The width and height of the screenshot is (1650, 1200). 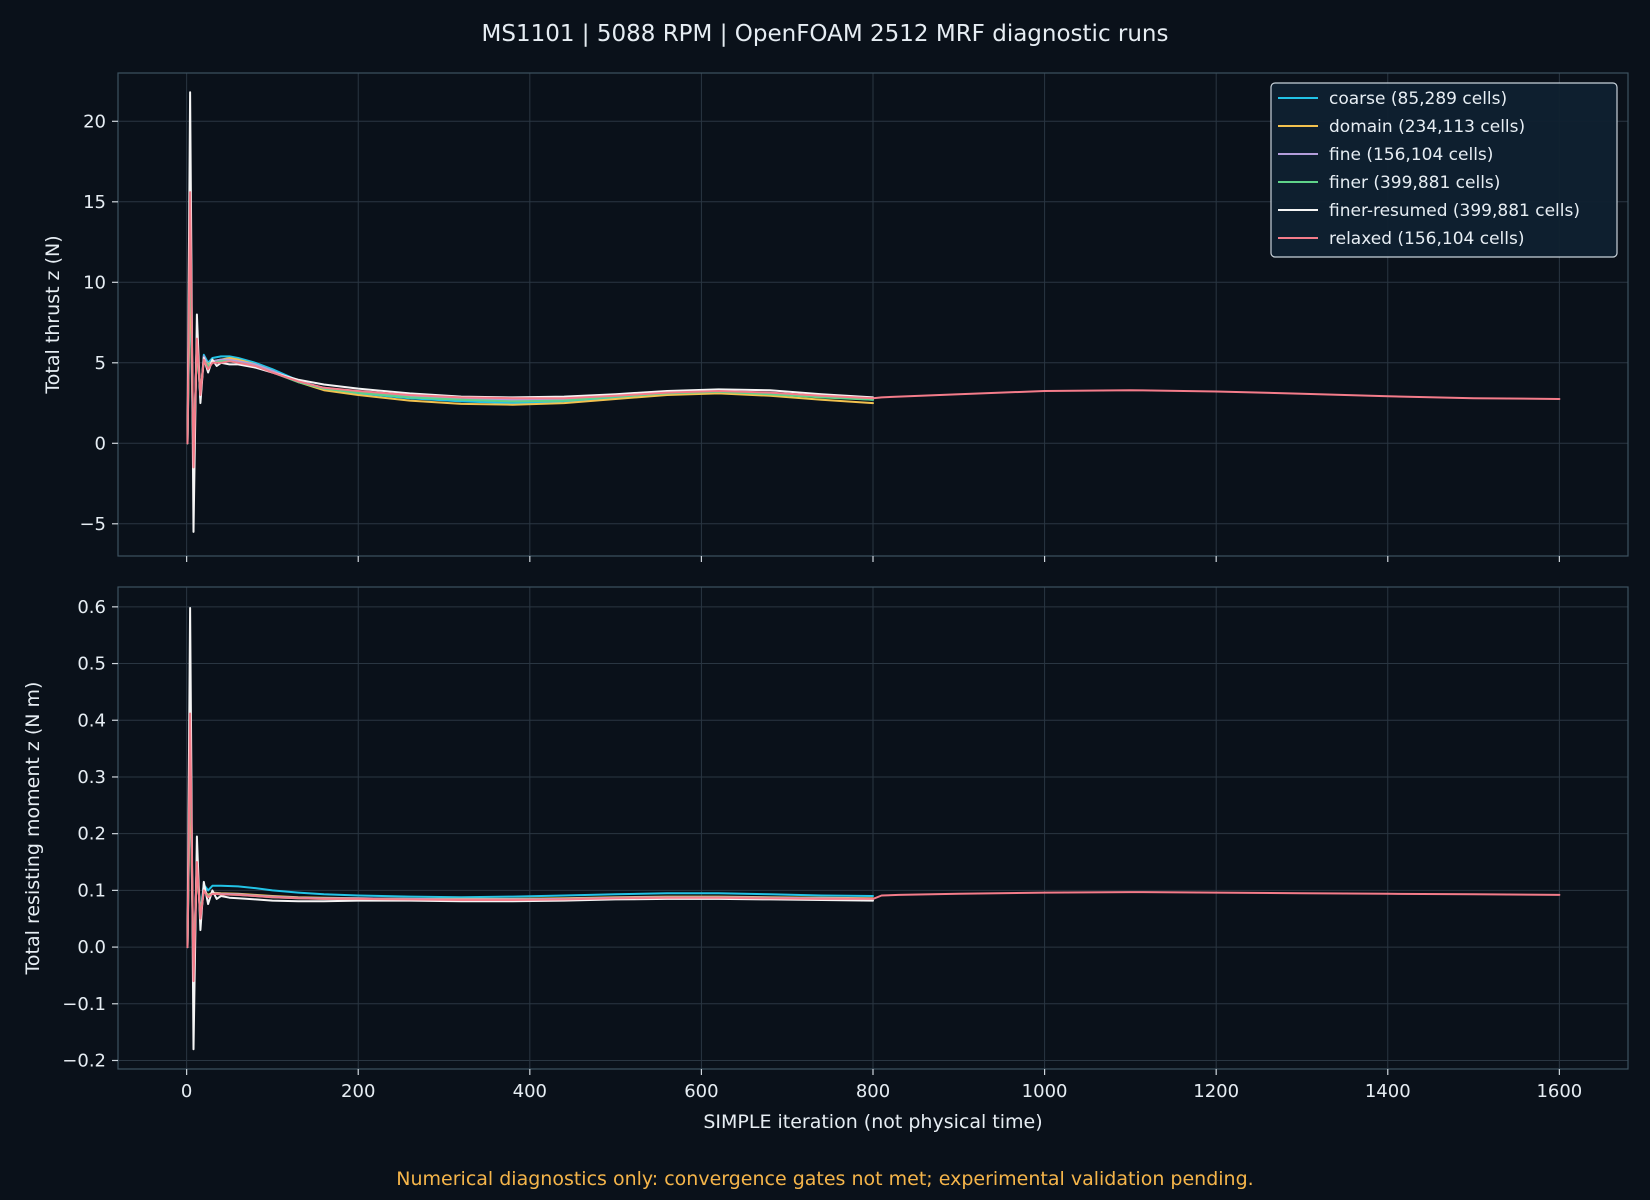 What do you see at coordinates (84, 1004) in the screenshot?
I see `moment-y-tick-label: −0.1` at bounding box center [84, 1004].